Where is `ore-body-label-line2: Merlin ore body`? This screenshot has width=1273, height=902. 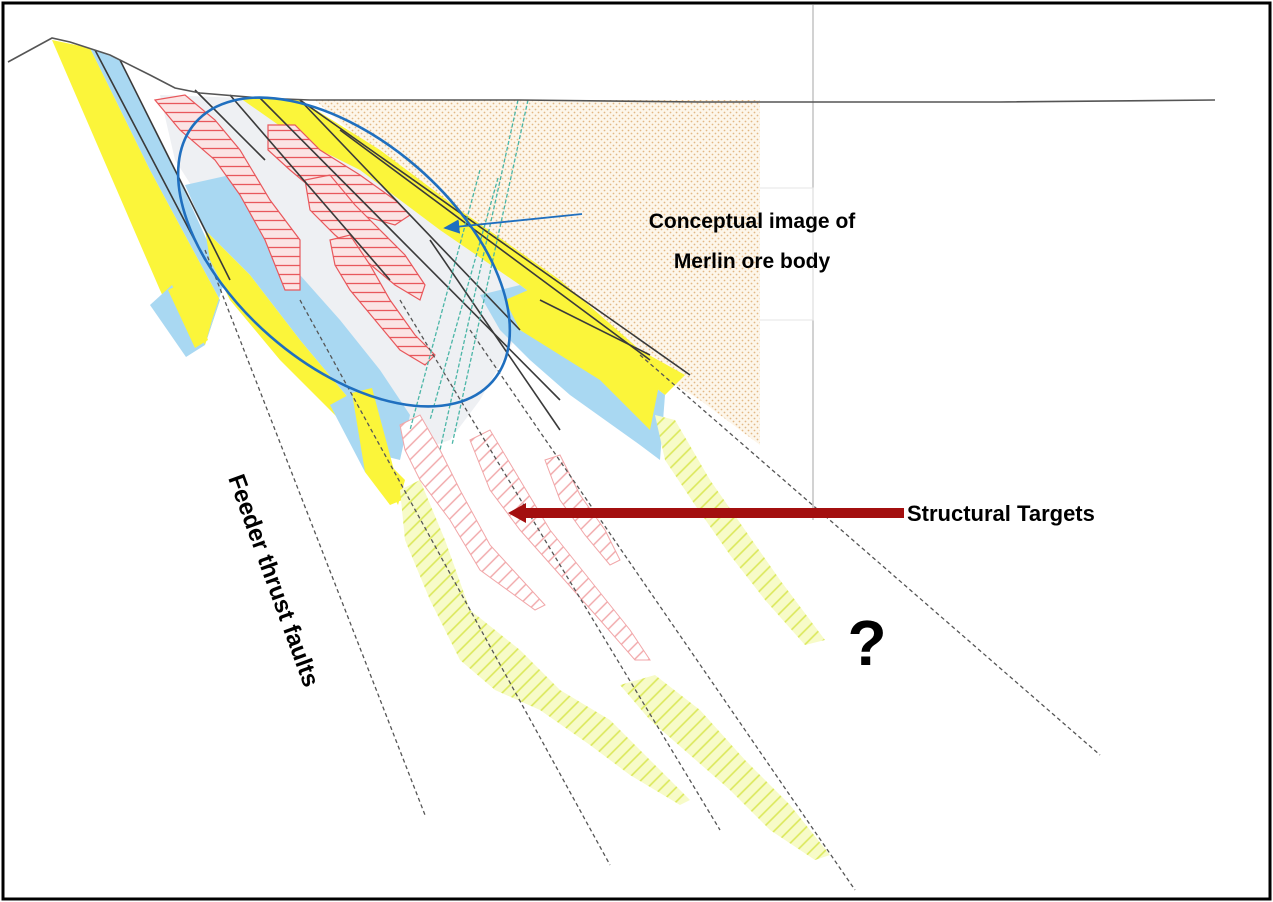
ore-body-label-line2: Merlin ore body is located at coordinates (752, 261).